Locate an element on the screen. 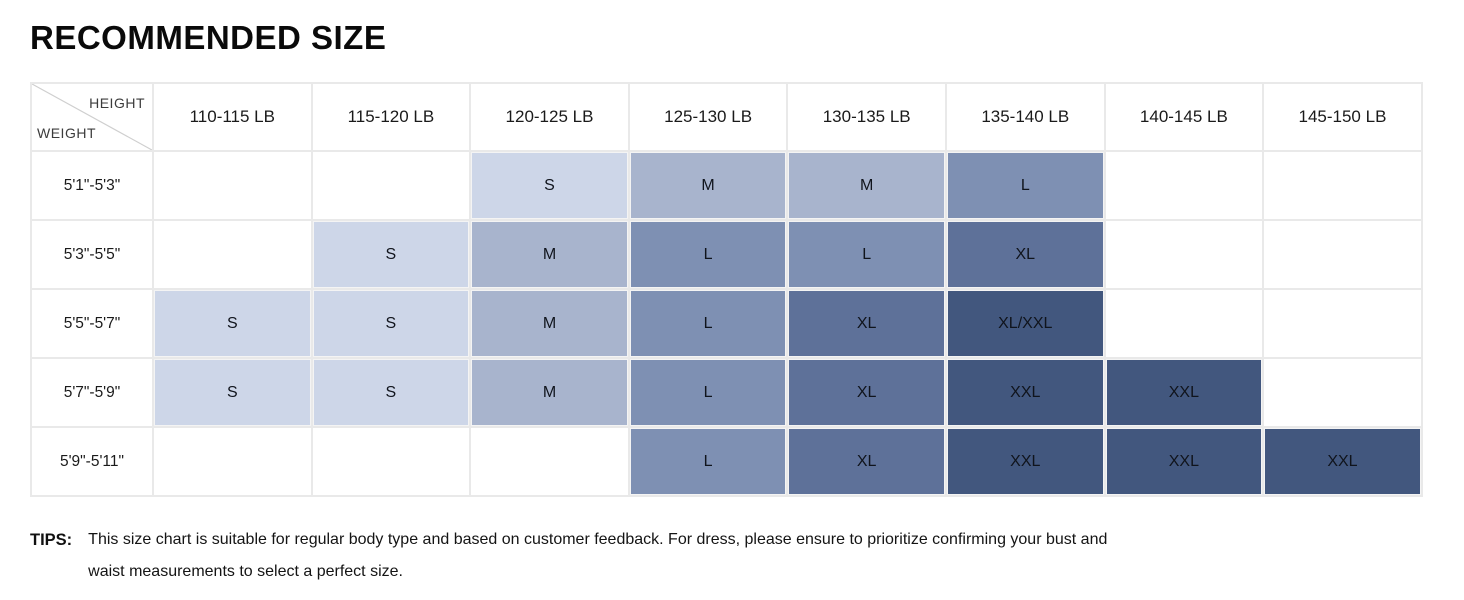 The image size is (1464, 600). weight-header: 110-115 LB is located at coordinates (232, 117).